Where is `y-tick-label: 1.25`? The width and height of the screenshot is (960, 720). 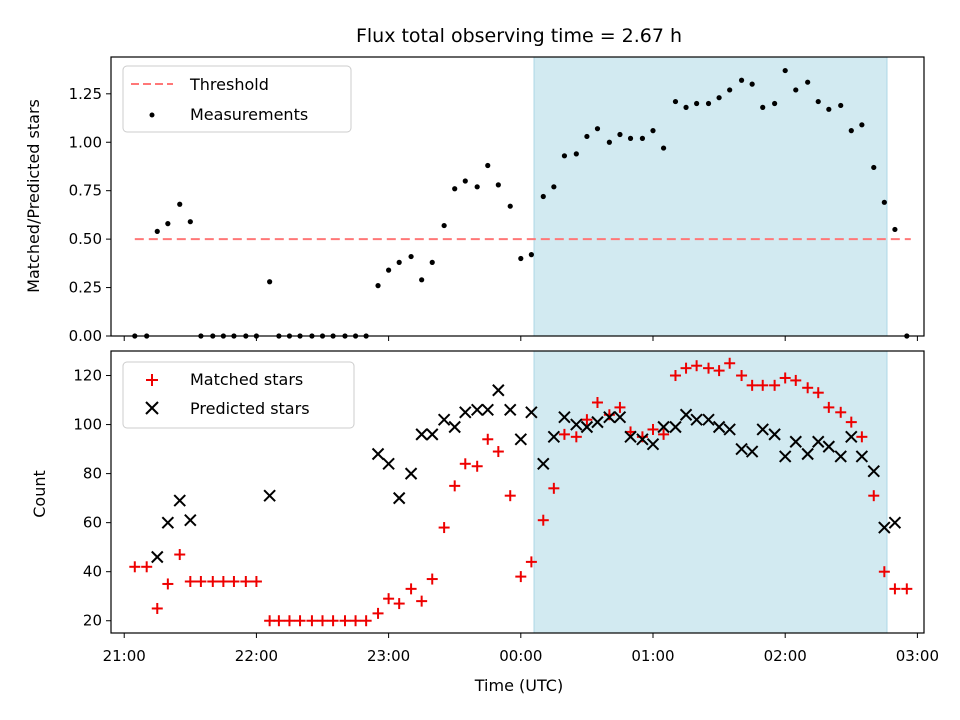
y-tick-label: 1.25 is located at coordinates (85, 94).